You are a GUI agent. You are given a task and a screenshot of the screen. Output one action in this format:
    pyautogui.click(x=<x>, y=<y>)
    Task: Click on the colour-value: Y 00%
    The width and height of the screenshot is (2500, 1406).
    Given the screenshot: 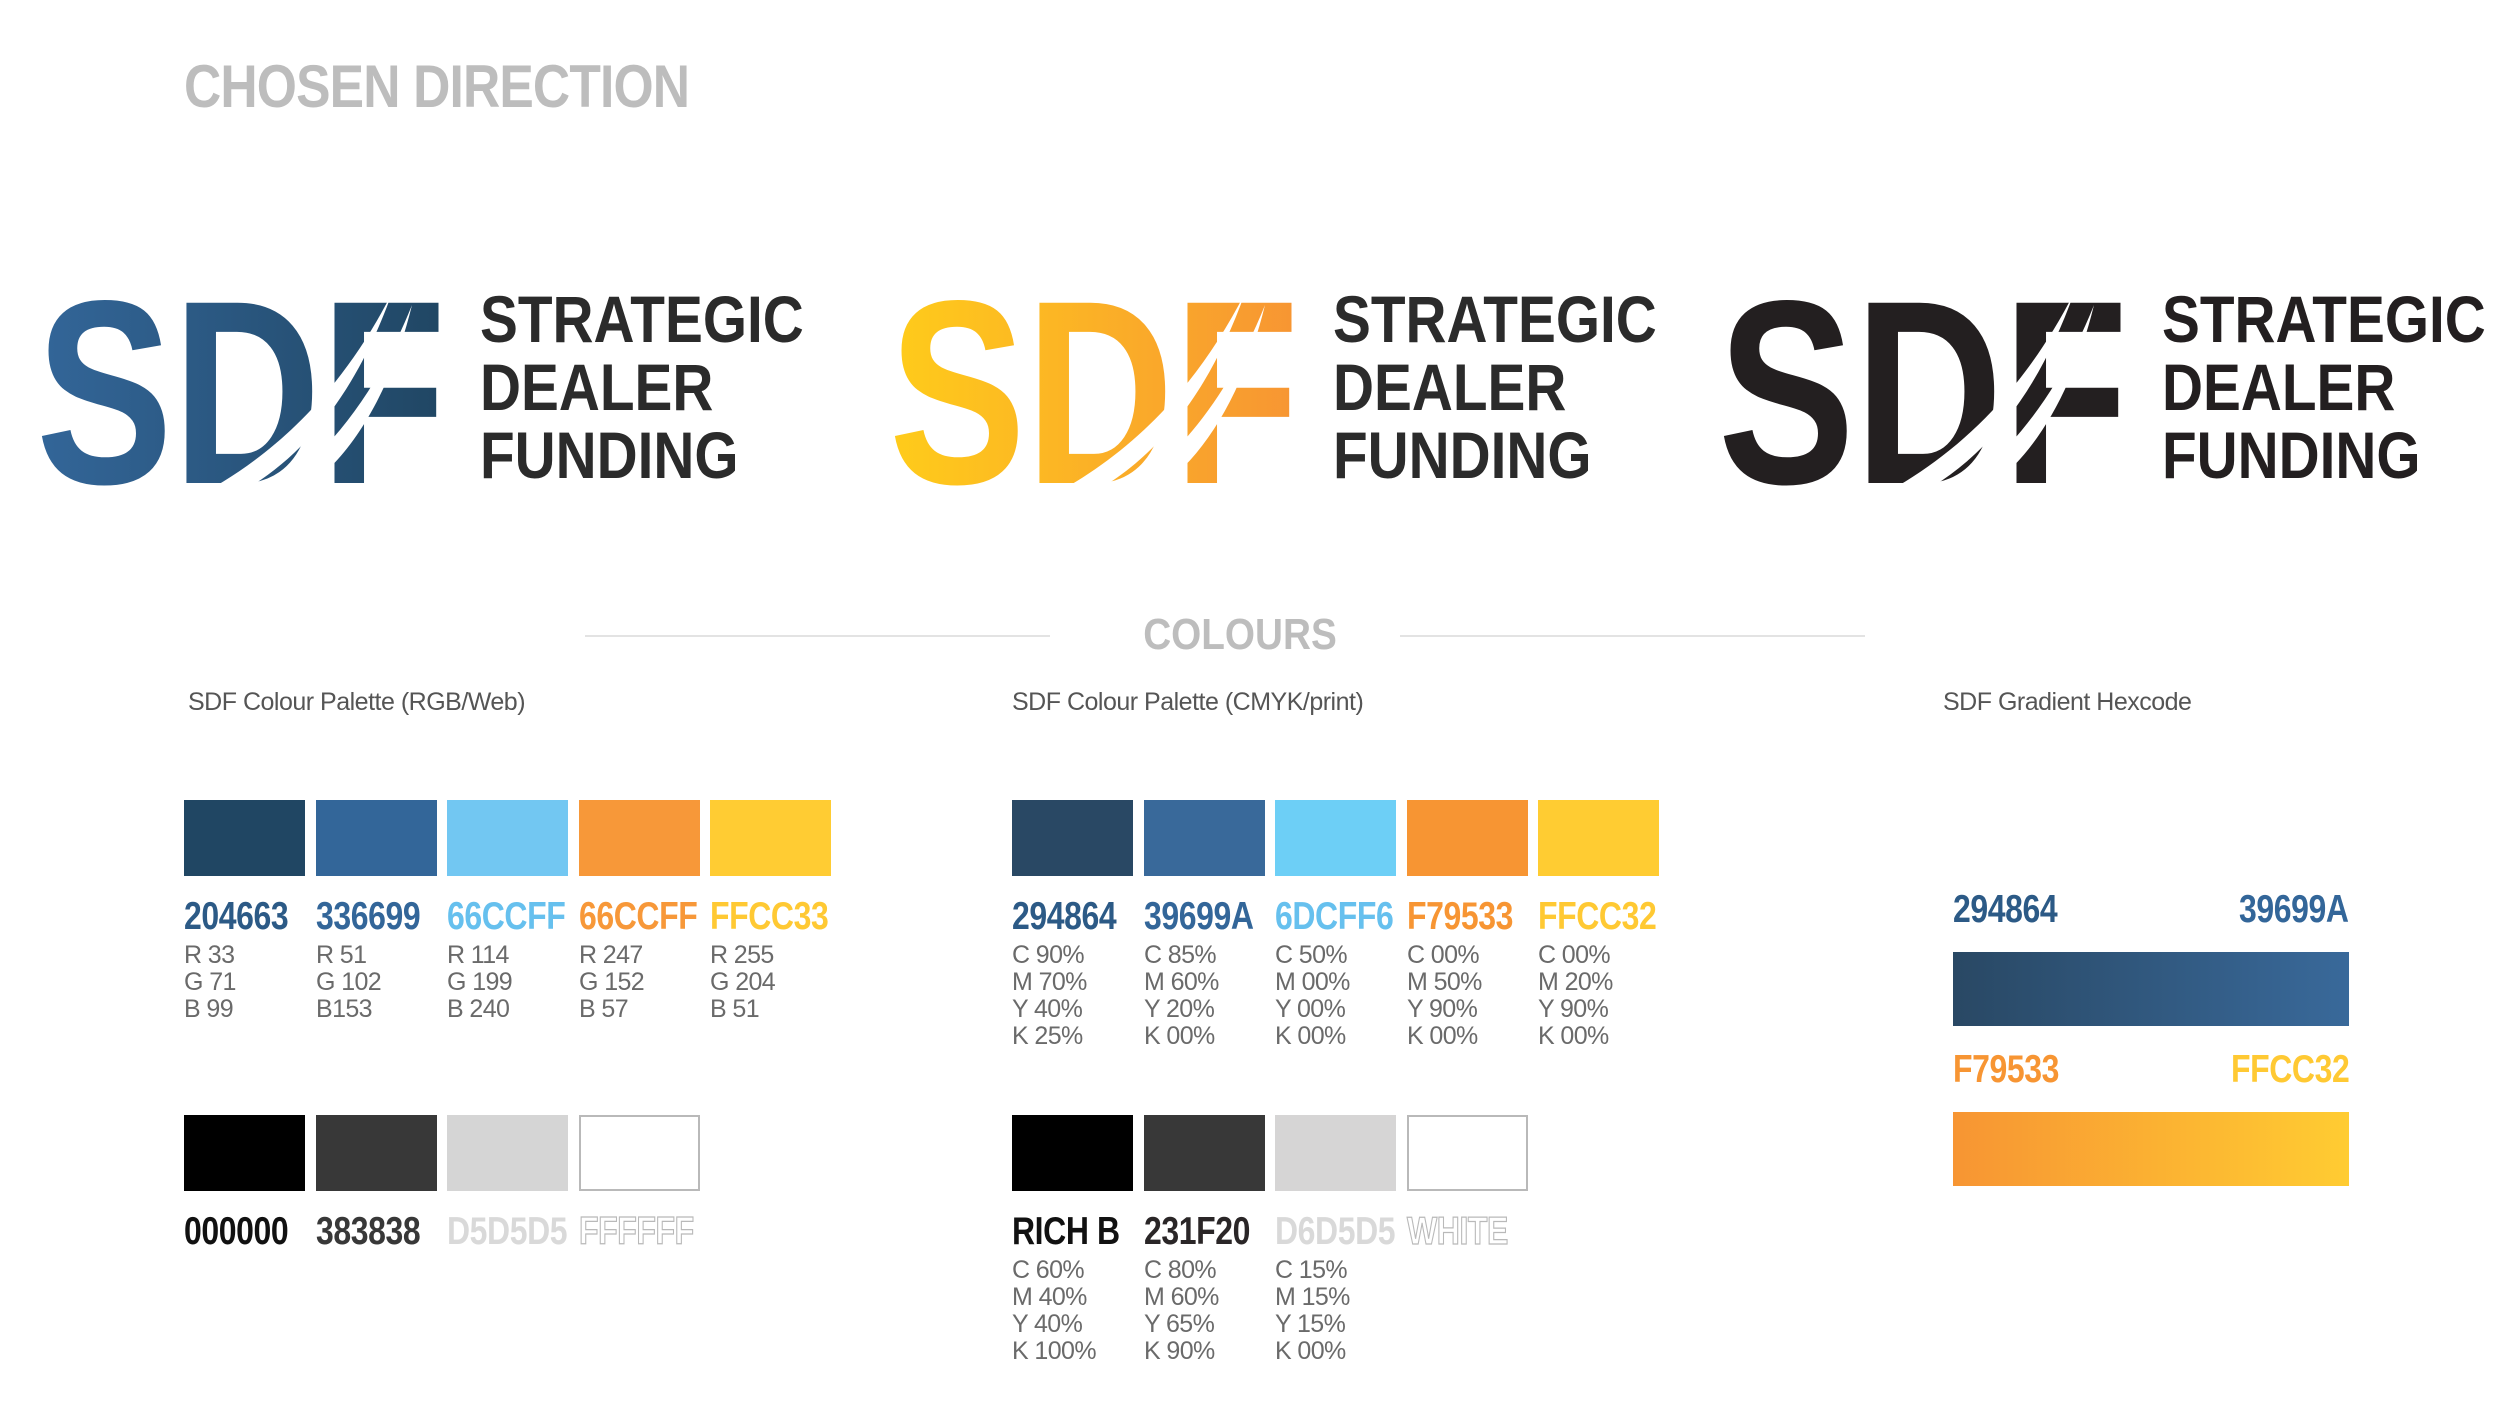 What is the action you would take?
    pyautogui.click(x=1310, y=1009)
    